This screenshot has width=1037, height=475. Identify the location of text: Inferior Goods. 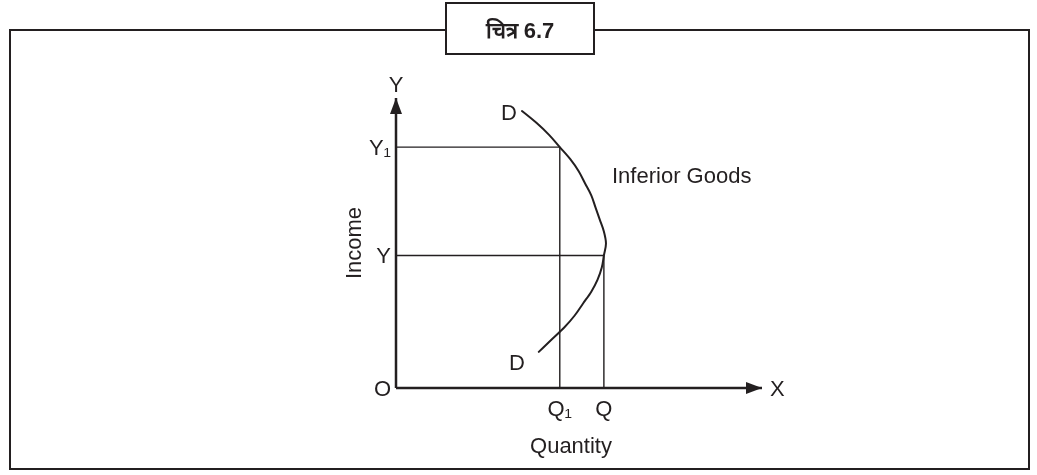
(682, 175).